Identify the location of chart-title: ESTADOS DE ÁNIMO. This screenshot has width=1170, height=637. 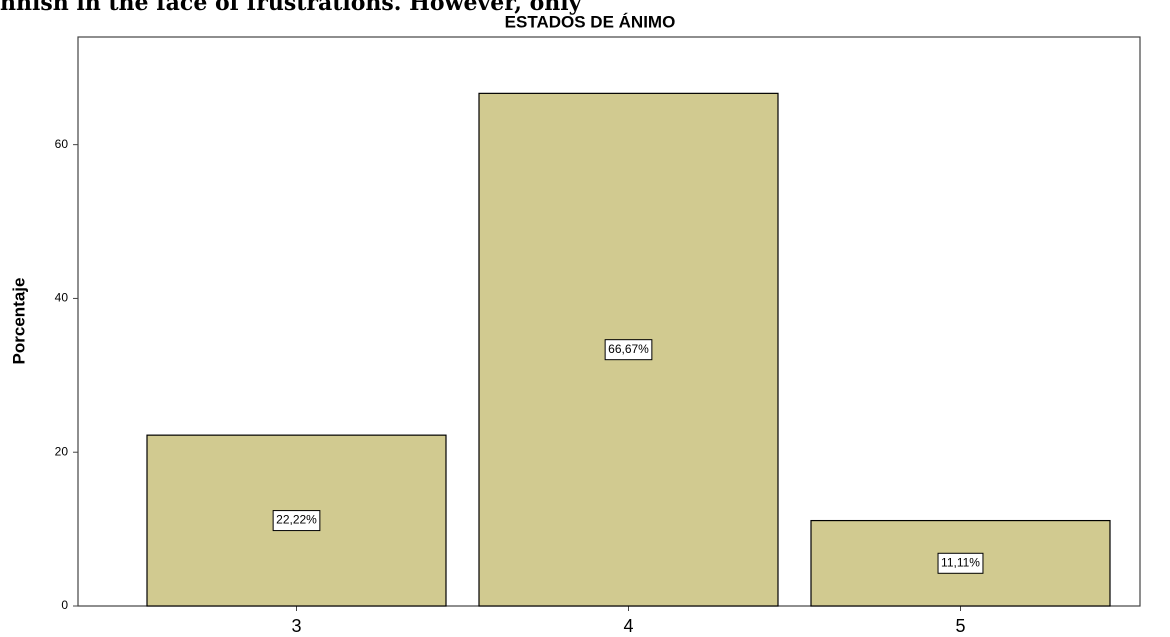
(590, 21).